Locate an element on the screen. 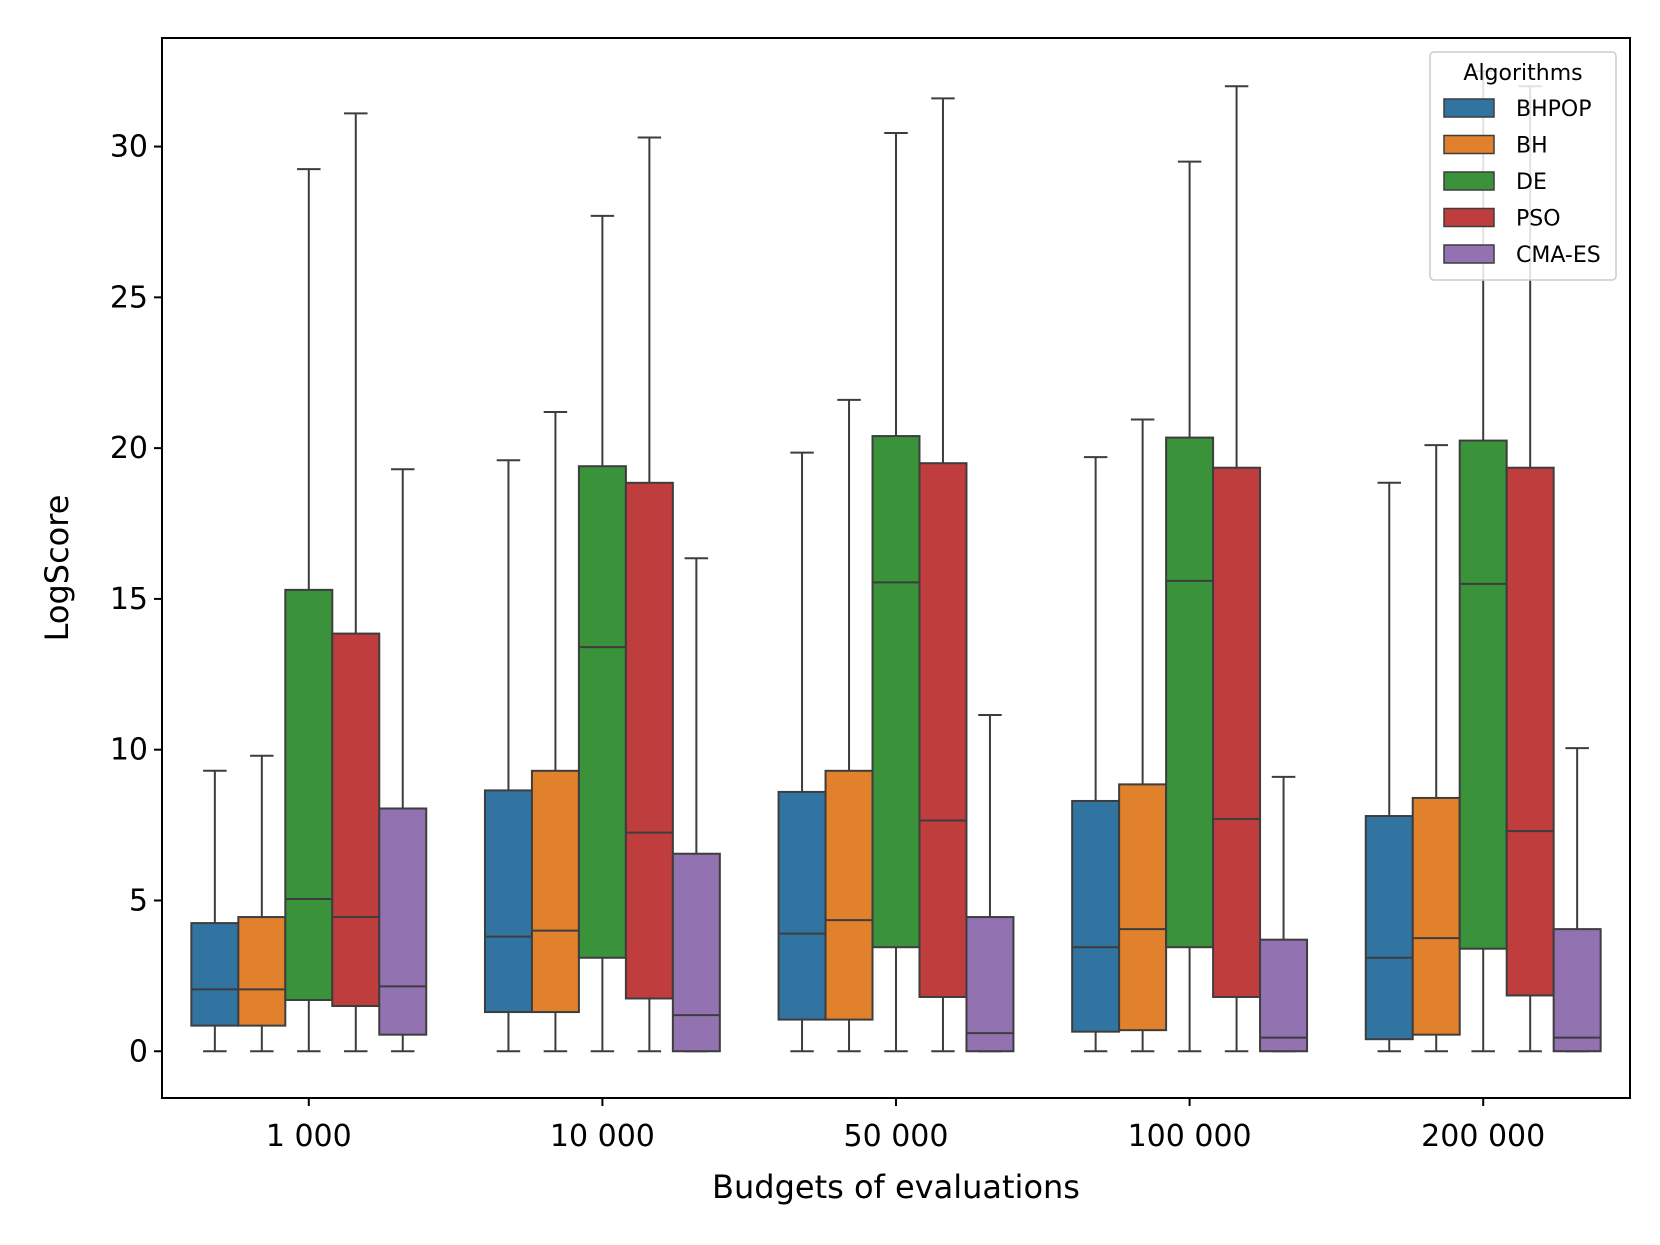 Image resolution: width=1660 pixels, height=1245 pixels. x-tick-label: 1 000 is located at coordinates (309, 1136).